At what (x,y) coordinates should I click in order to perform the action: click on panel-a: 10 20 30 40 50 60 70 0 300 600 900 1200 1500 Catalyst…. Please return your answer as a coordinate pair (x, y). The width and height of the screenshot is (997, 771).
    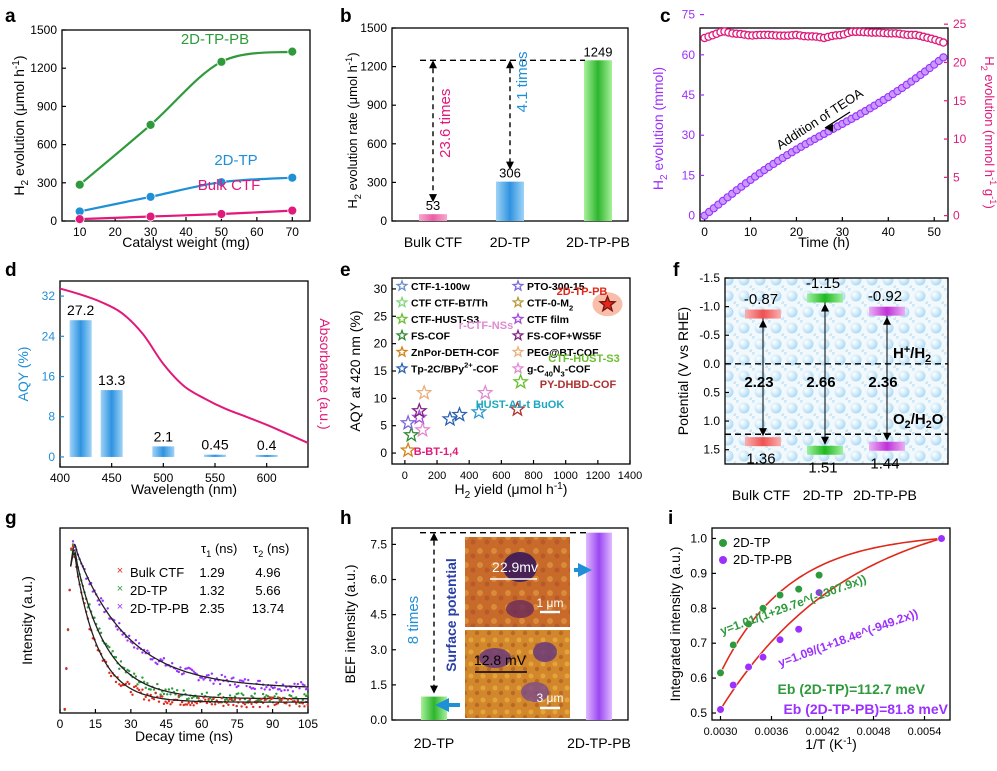
    Looking at the image, I should click on (161, 136).